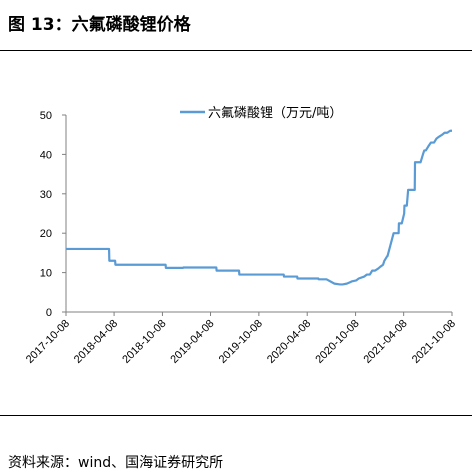  I want to click on x-tick-label: 2020-04-08, so click(289, 342).